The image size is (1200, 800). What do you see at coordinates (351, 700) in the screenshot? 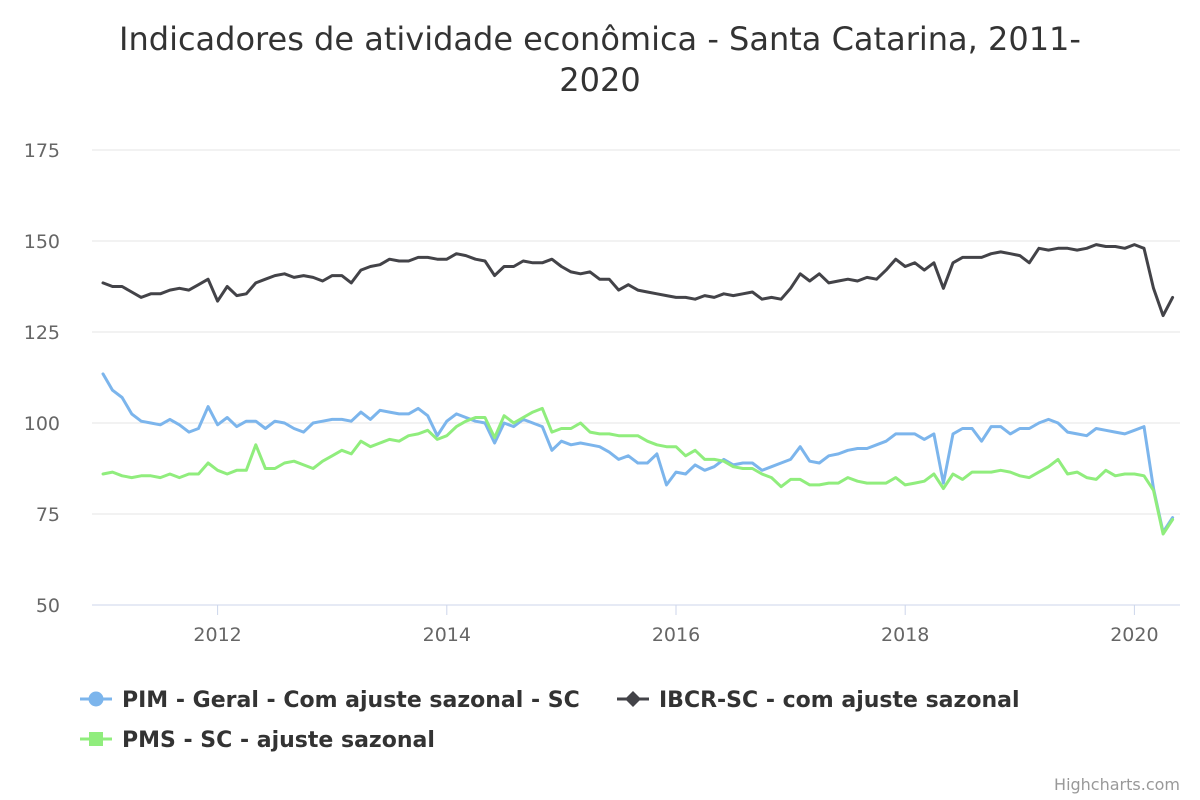
I see `legend-label: PIM - Geral - Com ajuste sazonal - SC` at bounding box center [351, 700].